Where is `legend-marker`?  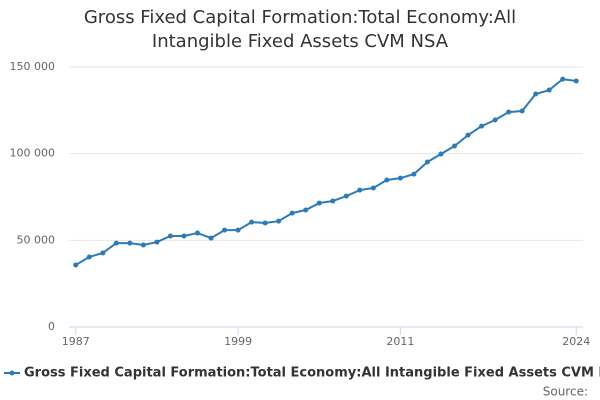
legend-marker is located at coordinates (12, 373).